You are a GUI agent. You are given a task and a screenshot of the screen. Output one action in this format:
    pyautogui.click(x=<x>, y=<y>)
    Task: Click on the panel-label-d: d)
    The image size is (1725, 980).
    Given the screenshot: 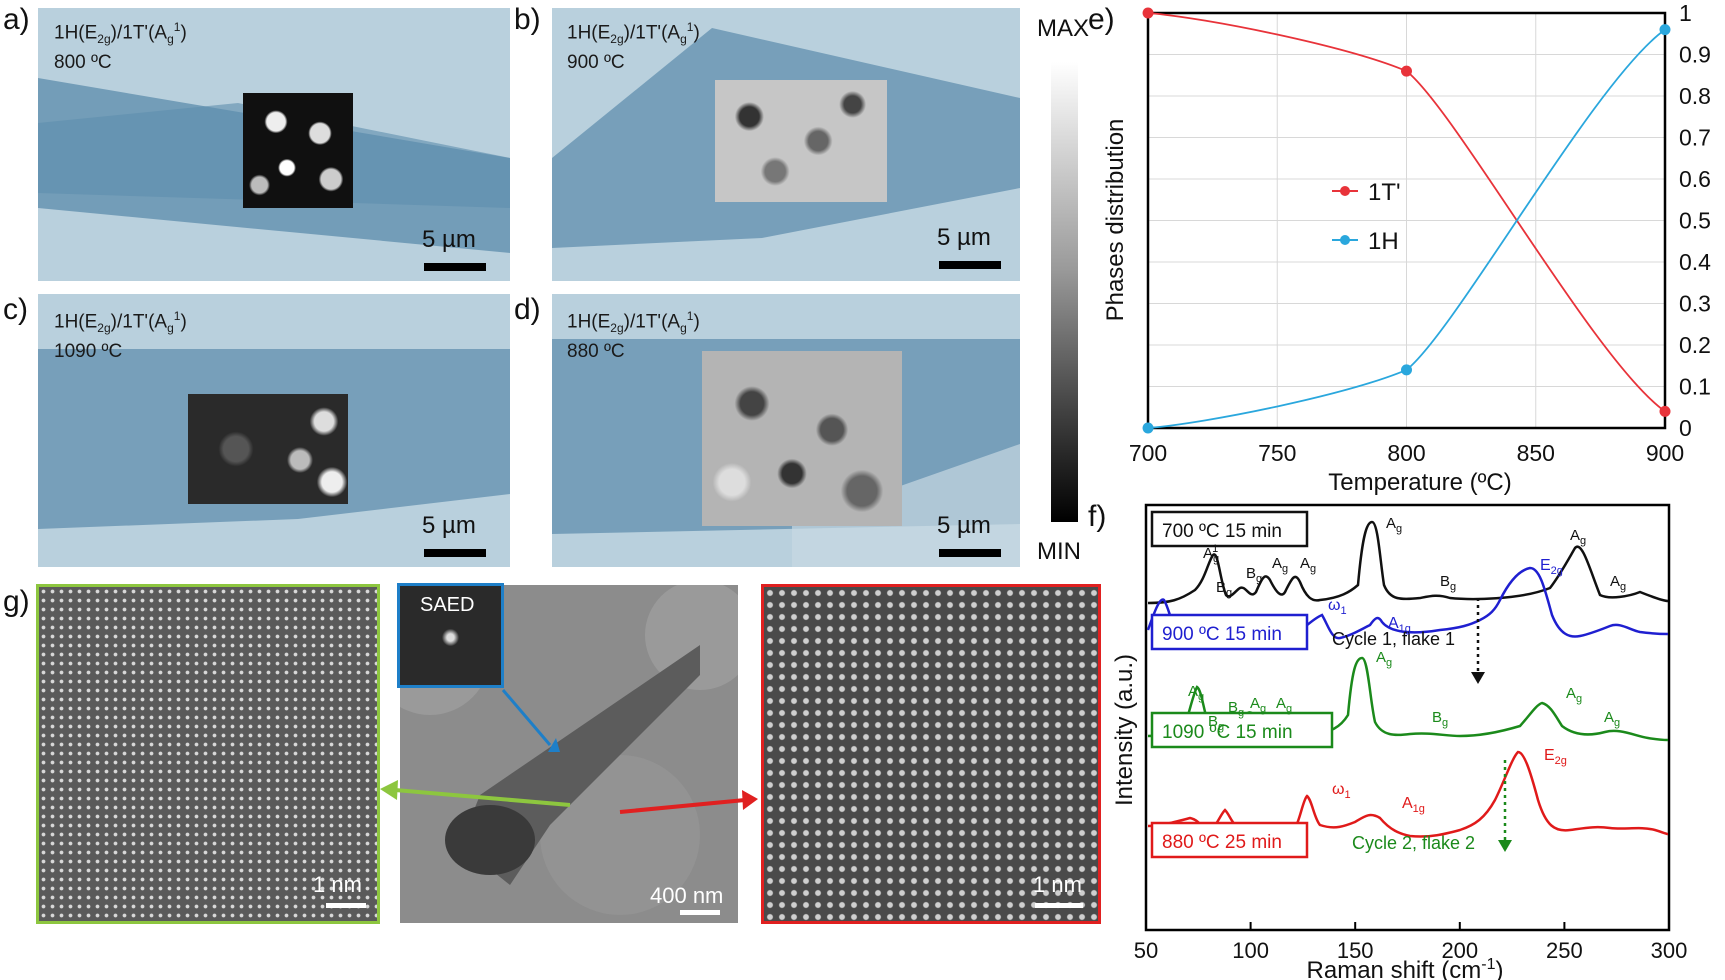 What is the action you would take?
    pyautogui.click(x=527, y=309)
    